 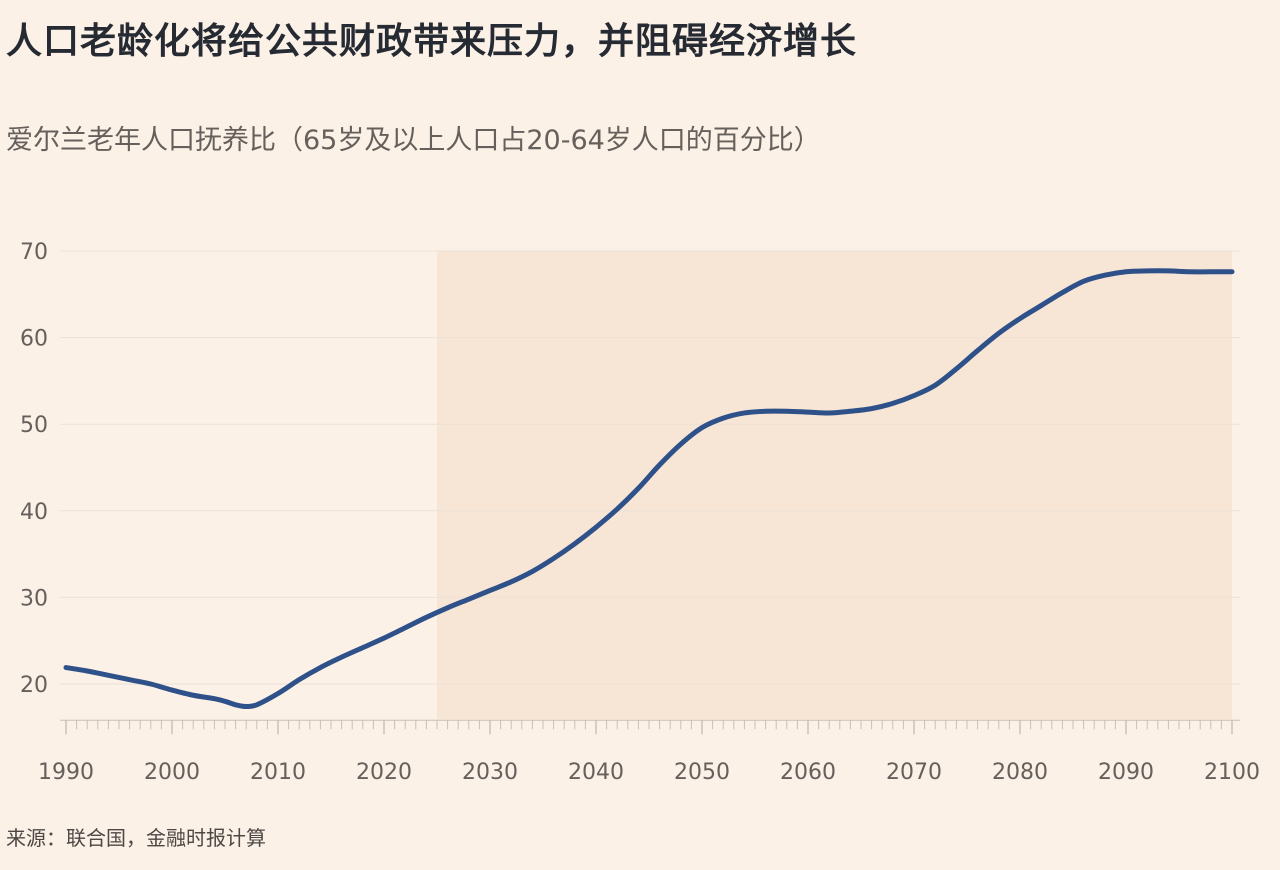 What do you see at coordinates (1232, 772) in the screenshot?
I see `x-tick-label-2100: 2100` at bounding box center [1232, 772].